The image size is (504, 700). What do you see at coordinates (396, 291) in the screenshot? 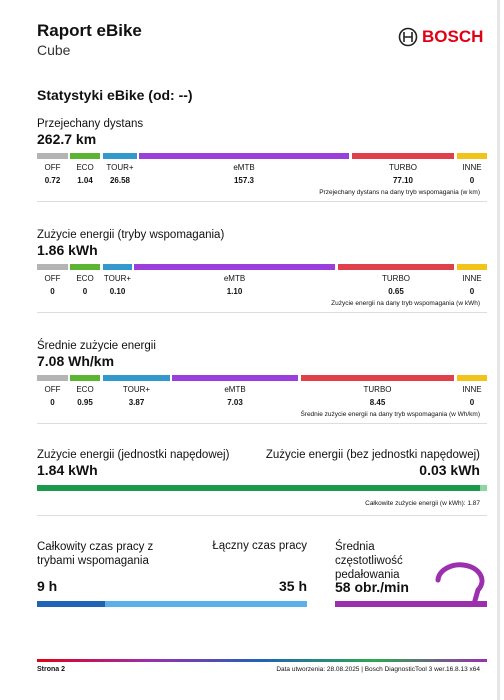
I see `mode-value: 0.65` at bounding box center [396, 291].